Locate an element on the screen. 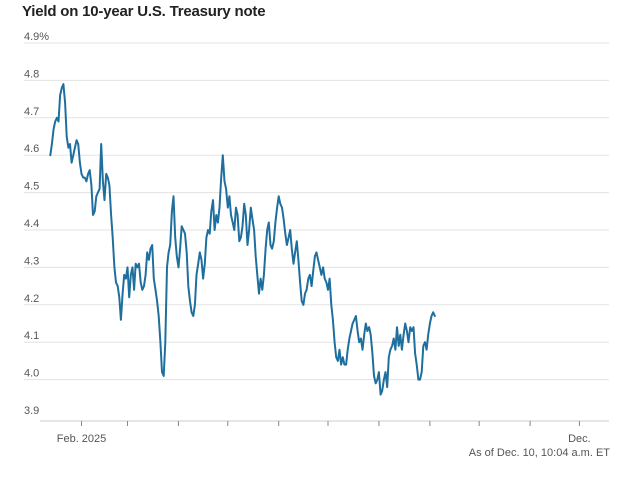 This screenshot has width=625, height=488. y-tick-label: 4.5 is located at coordinates (31, 187).